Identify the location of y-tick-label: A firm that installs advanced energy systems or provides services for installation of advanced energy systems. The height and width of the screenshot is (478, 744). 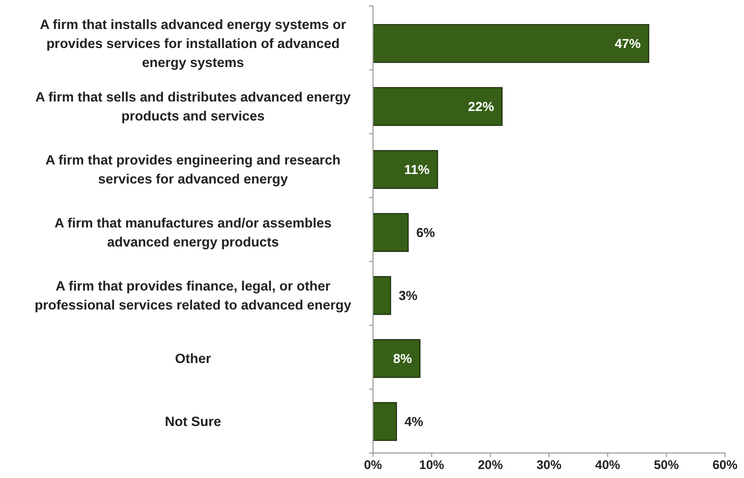
(193, 43).